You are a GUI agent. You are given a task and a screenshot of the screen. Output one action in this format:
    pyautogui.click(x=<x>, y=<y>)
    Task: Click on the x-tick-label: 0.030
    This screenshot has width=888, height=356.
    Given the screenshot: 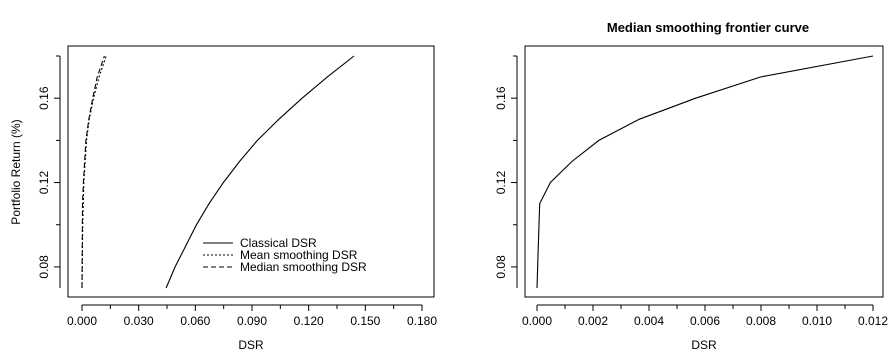 What is the action you would take?
    pyautogui.click(x=139, y=321)
    